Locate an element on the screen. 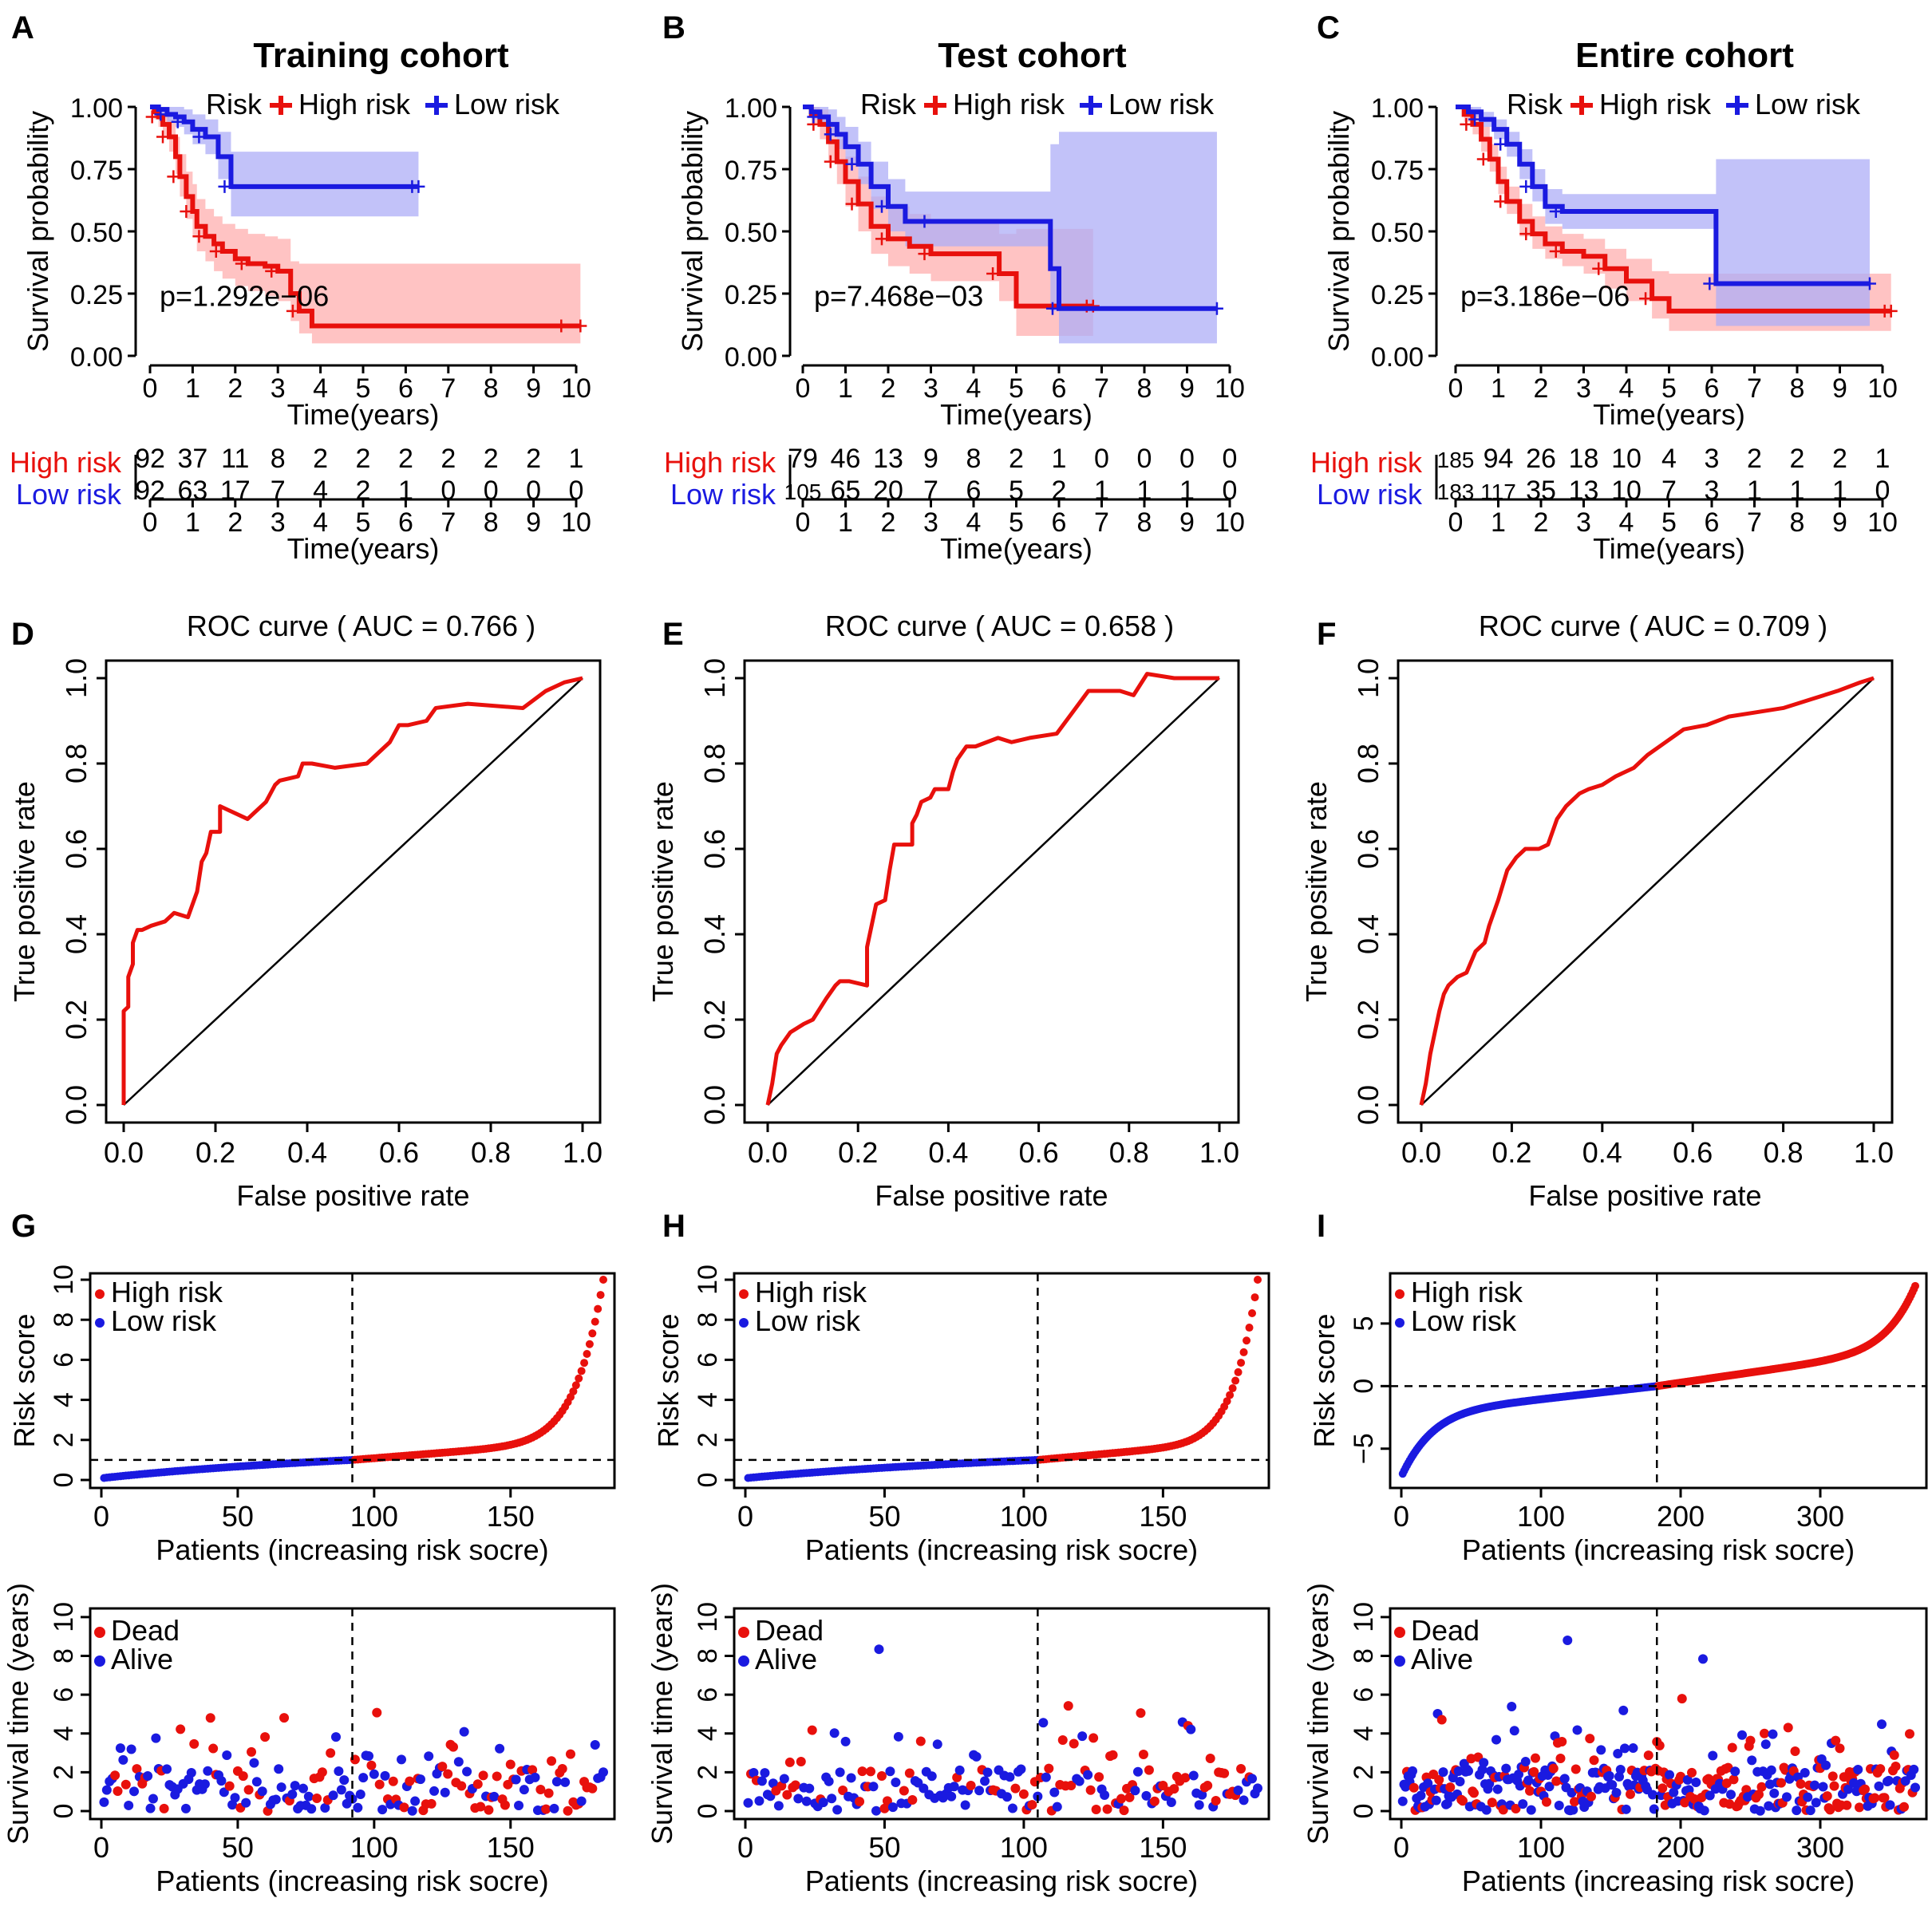 This screenshot has width=1932, height=1910. legend-label: High risk is located at coordinates (167, 1292).